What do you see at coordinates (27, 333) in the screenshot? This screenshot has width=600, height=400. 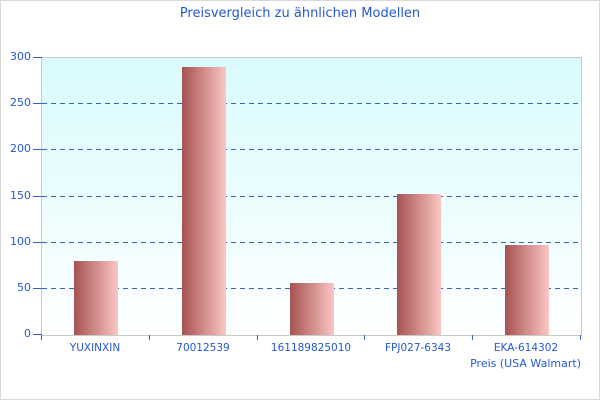 I see `y-tick-label: 0` at bounding box center [27, 333].